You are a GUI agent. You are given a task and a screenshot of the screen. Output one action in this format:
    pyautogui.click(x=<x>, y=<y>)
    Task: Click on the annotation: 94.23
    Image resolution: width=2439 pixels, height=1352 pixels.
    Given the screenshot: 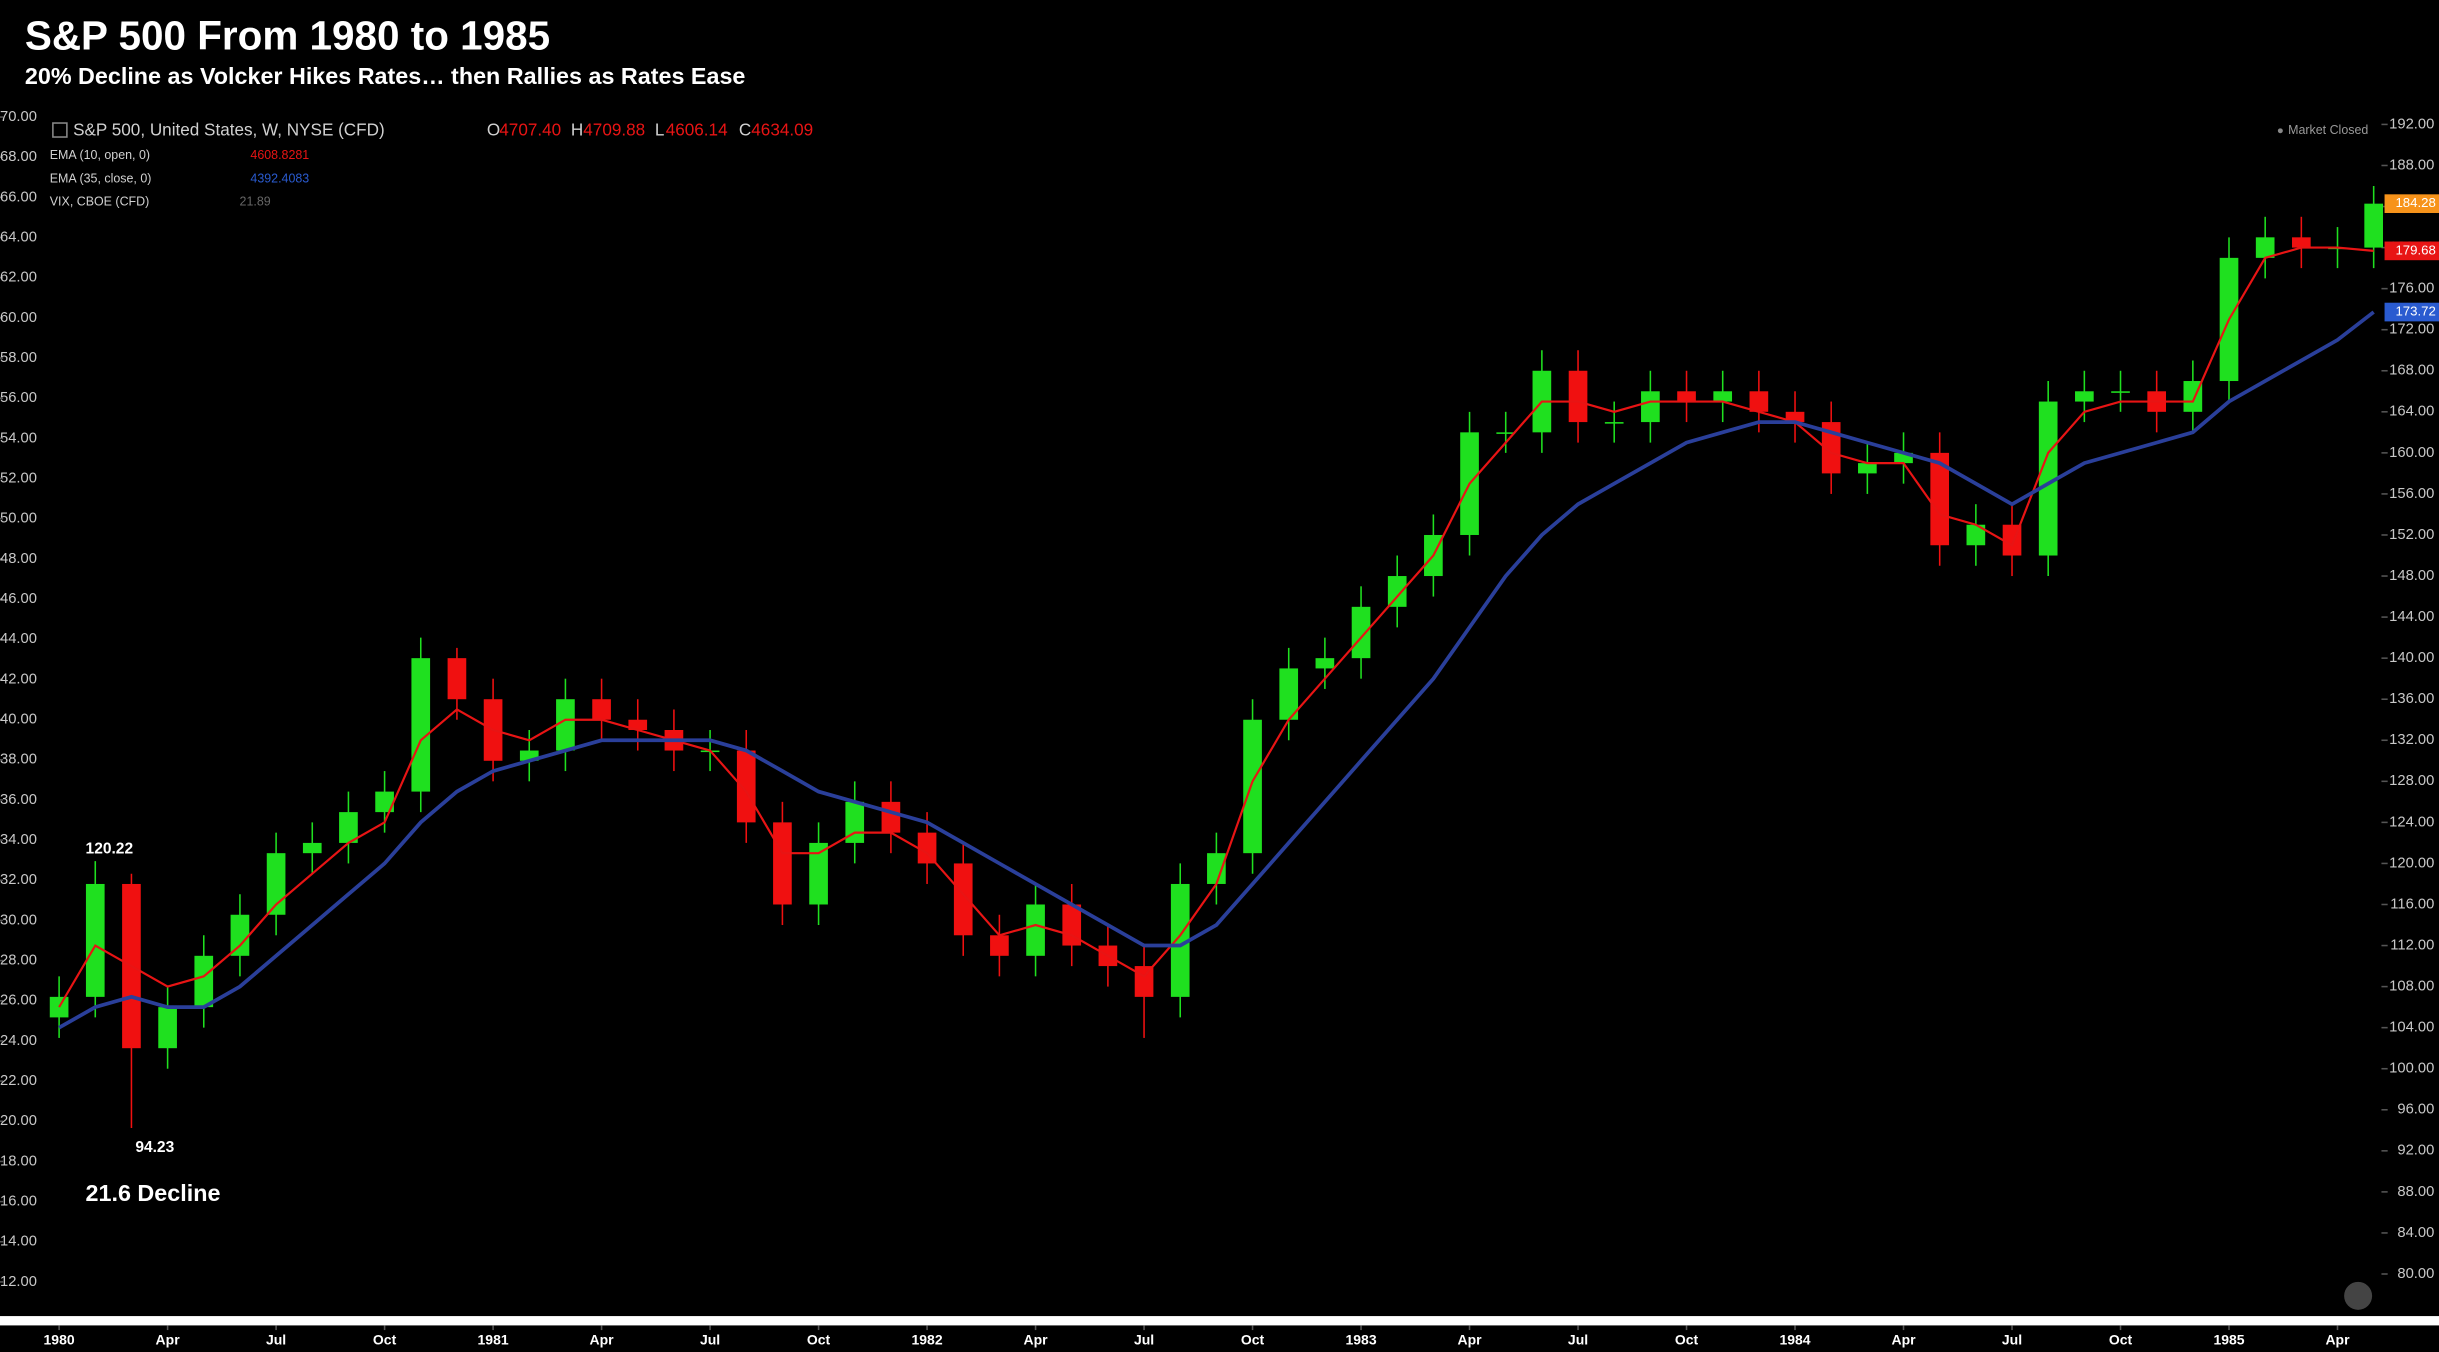 What is the action you would take?
    pyautogui.click(x=154, y=1147)
    